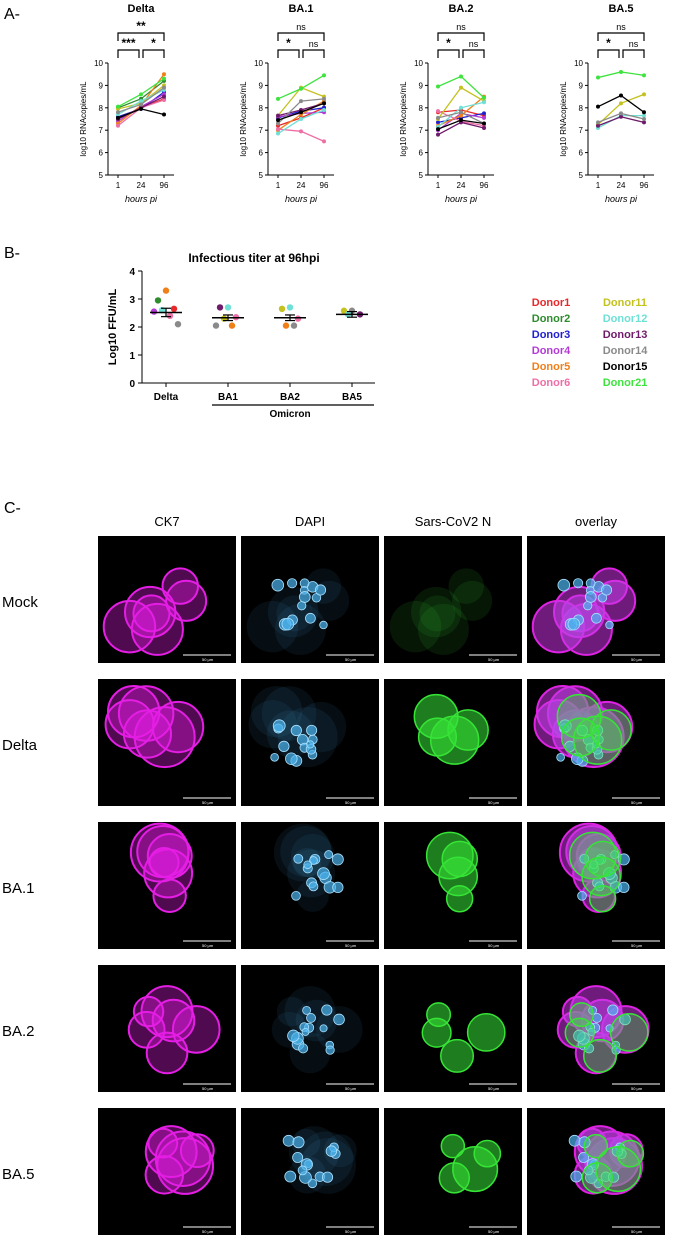  I want to click on y-tick-label: 7, so click(101, 130).